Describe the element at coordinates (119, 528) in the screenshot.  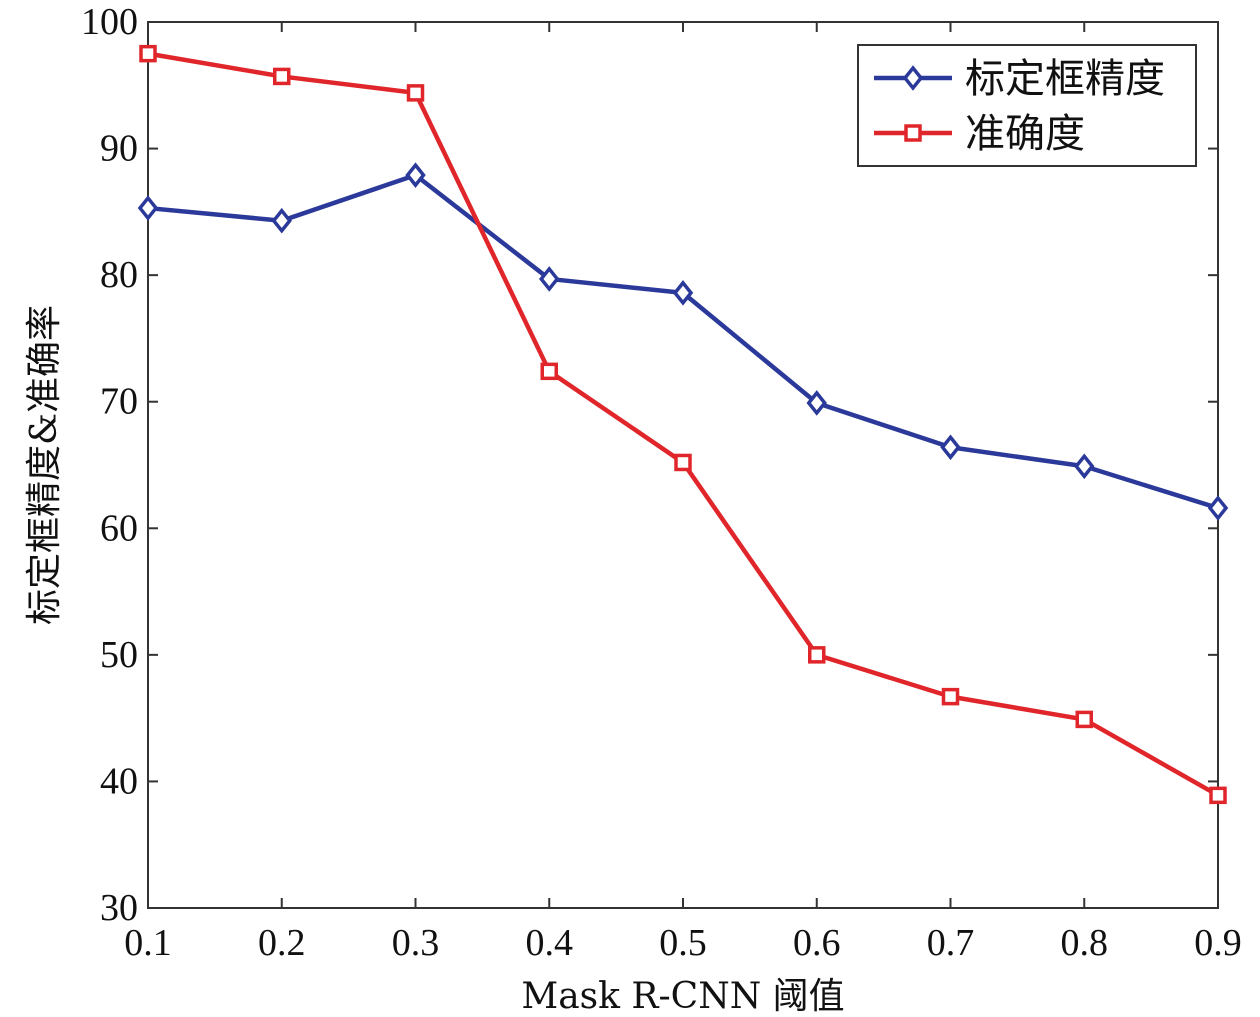
I see `y-tick-label: 60` at that location.